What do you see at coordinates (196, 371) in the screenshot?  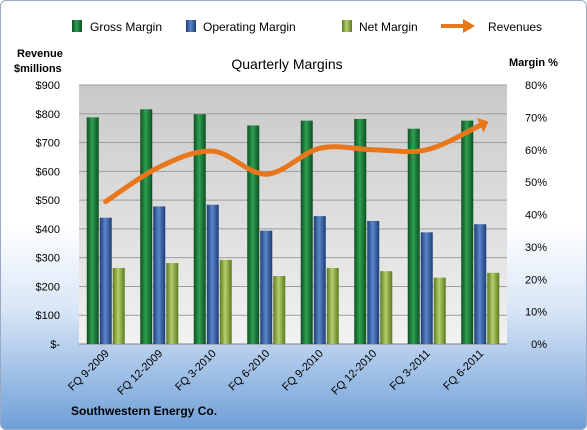 I see `category-label: FQ 3-2010` at bounding box center [196, 371].